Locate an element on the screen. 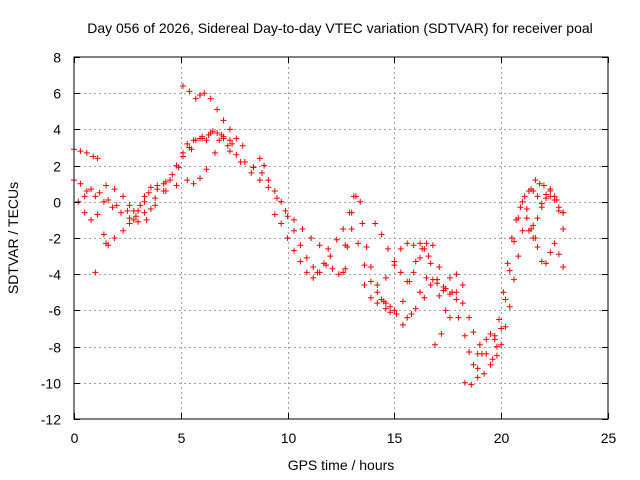  series-stray is located at coordinates (95, 272).